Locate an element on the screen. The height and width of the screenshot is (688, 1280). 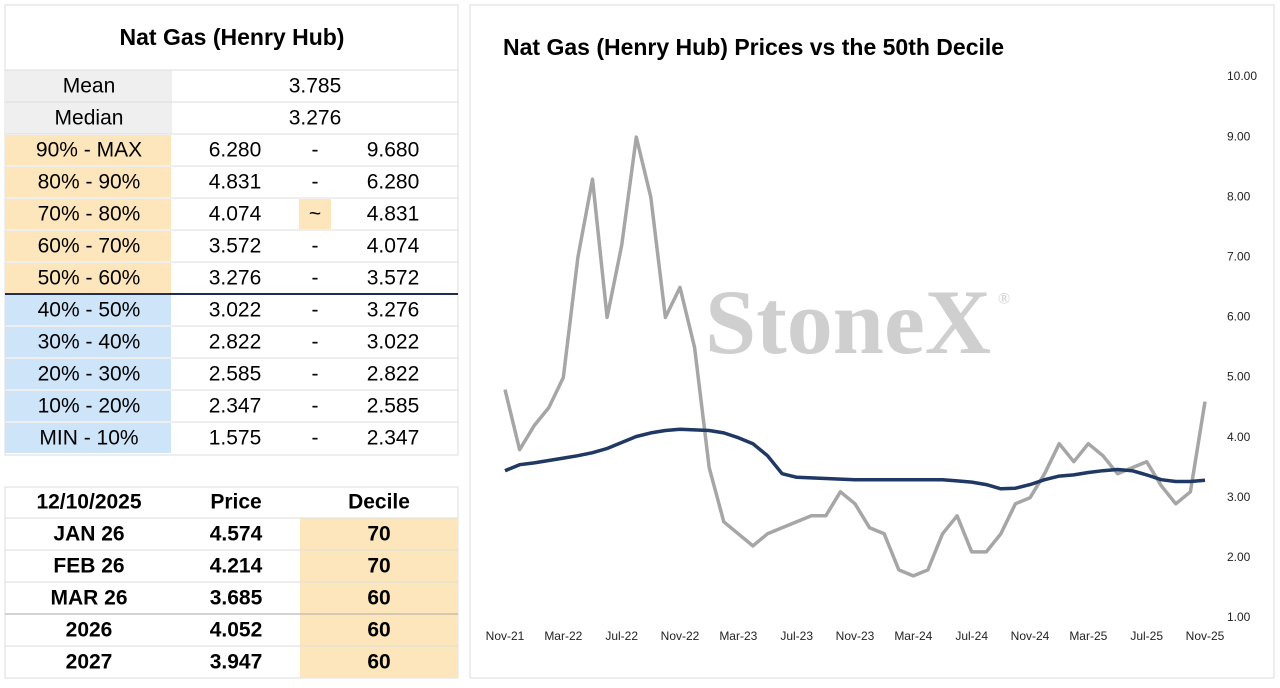
decile-high: 3.276 is located at coordinates (393, 310).